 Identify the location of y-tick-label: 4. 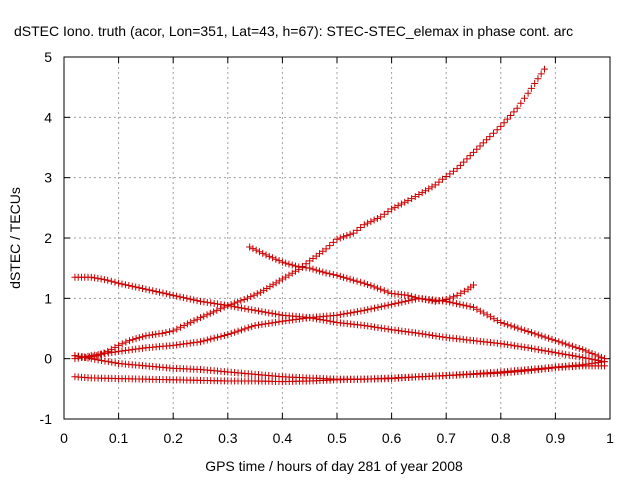
(48, 117).